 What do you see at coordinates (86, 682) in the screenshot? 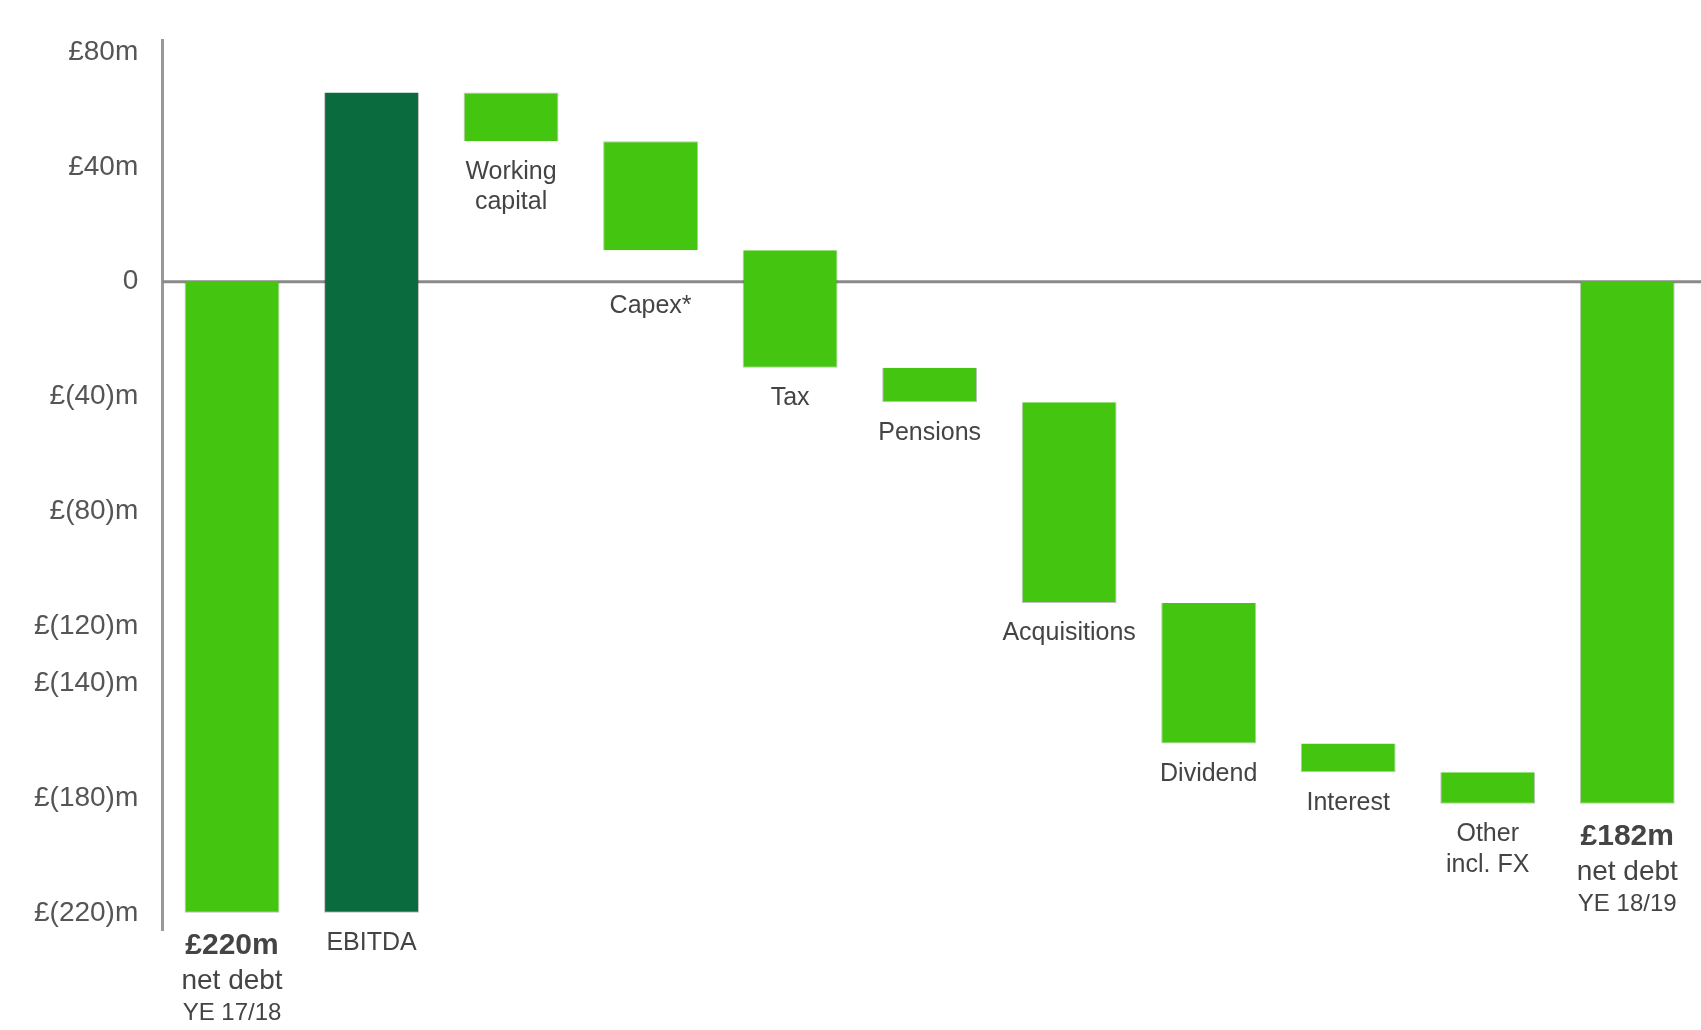
I see `y-tick-label: £(140)m` at bounding box center [86, 682].